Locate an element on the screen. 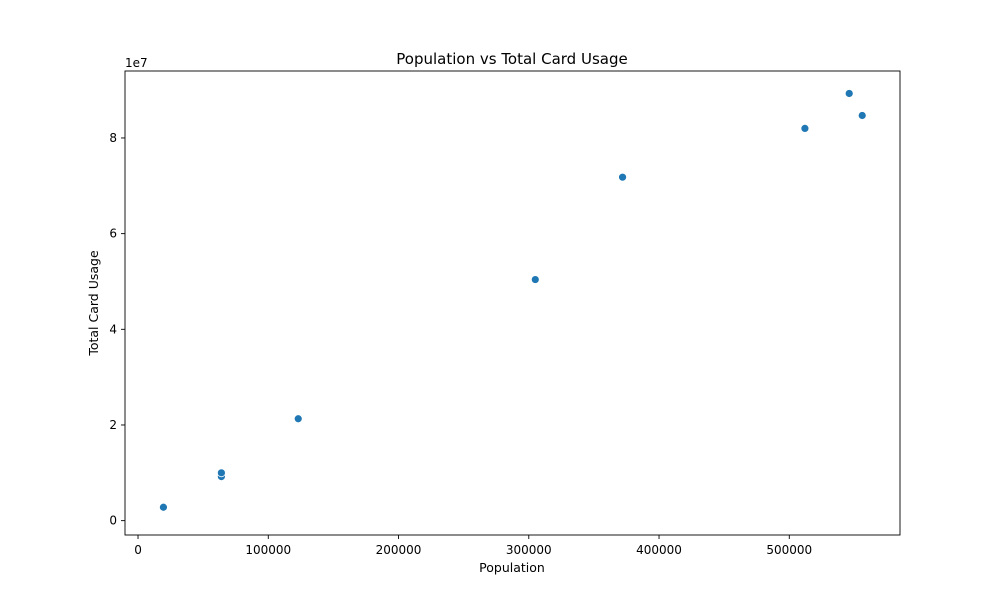 Image resolution: width=1000 pixels, height=600 pixels. x-tick-label: 500000 is located at coordinates (789, 550).